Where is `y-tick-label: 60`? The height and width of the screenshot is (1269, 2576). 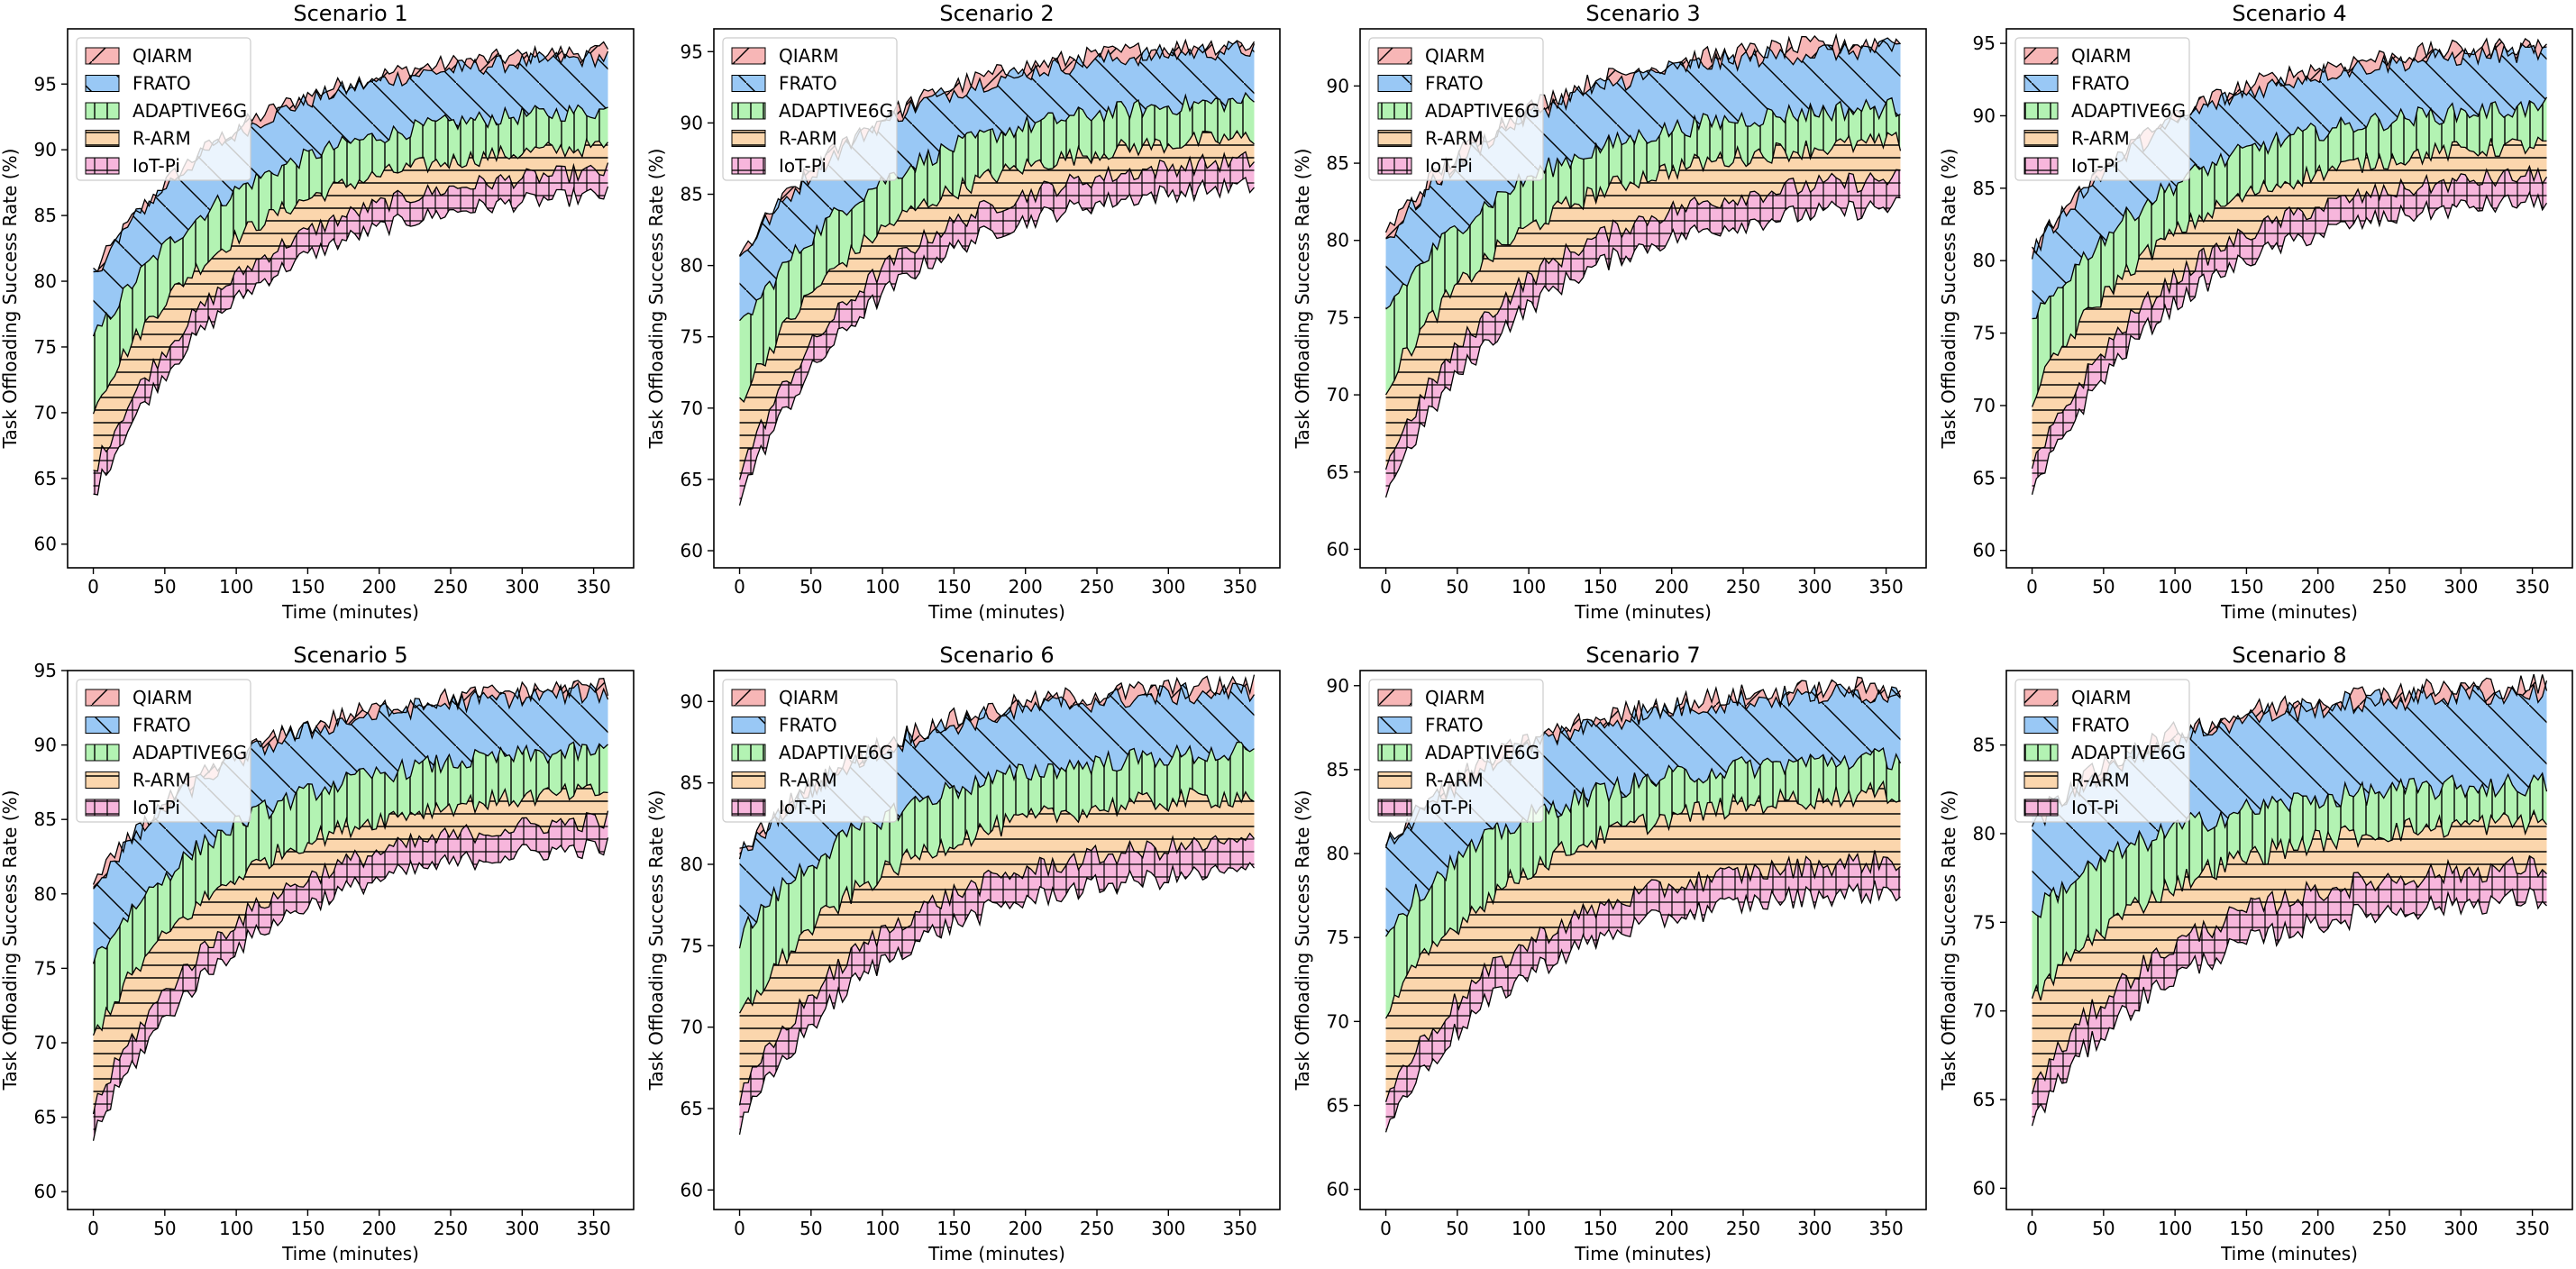 y-tick-label: 60 is located at coordinates (46, 1191).